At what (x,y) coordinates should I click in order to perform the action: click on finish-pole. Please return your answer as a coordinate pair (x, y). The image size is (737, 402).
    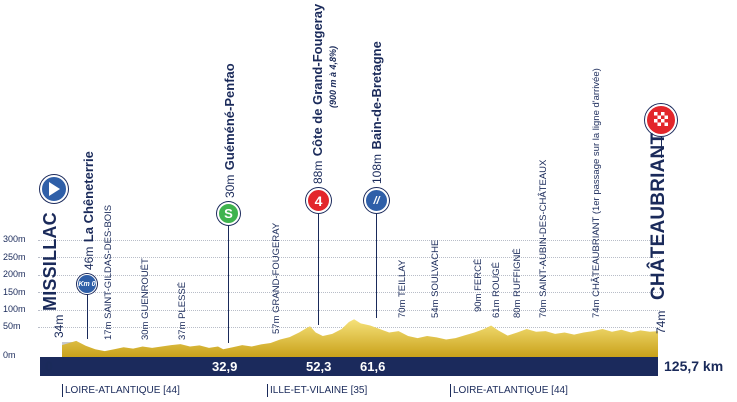
    Looking at the image, I should click on (661, 147).